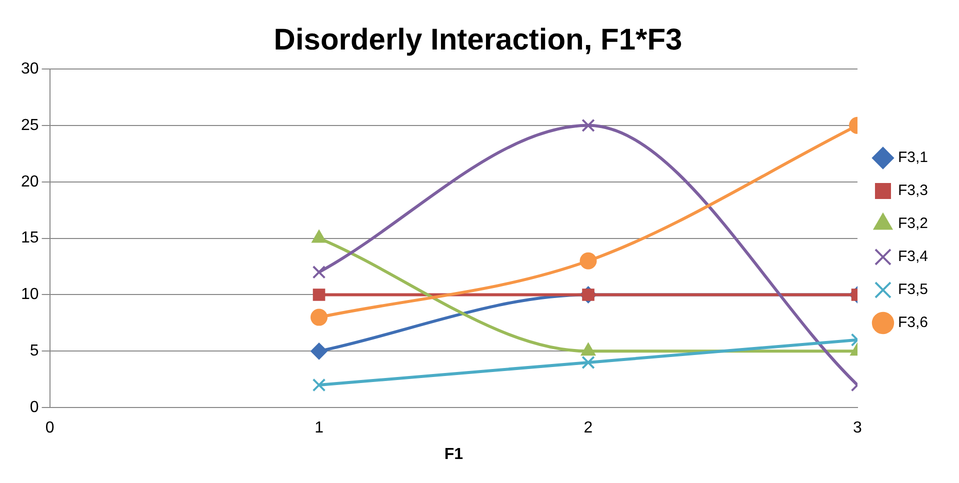  What do you see at coordinates (913, 323) in the screenshot?
I see `legend-label: F3,6` at bounding box center [913, 323].